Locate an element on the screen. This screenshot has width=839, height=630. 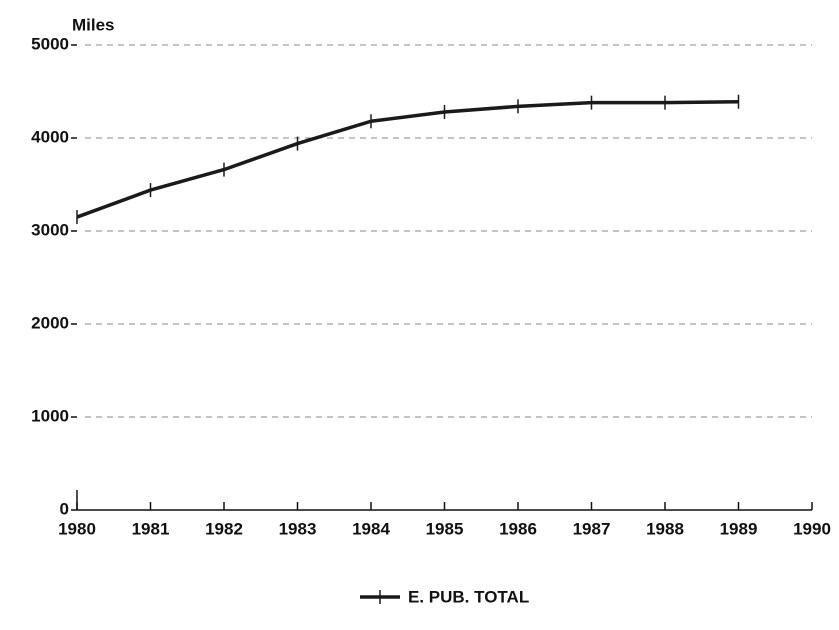
x-tick-label: 1982 is located at coordinates (224, 528).